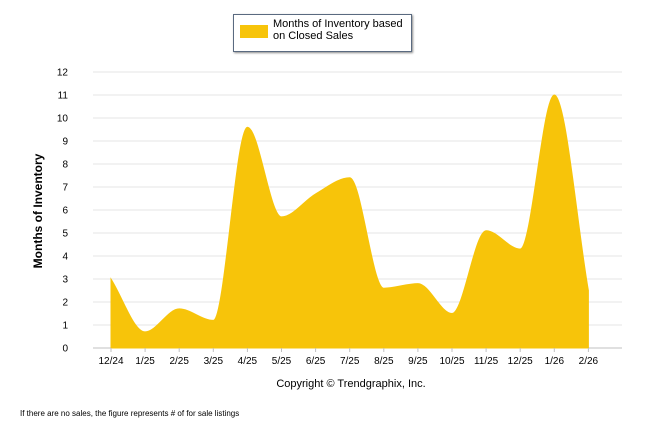 The width and height of the screenshot is (646, 434). I want to click on y-tick-label: 6, so click(65, 211).